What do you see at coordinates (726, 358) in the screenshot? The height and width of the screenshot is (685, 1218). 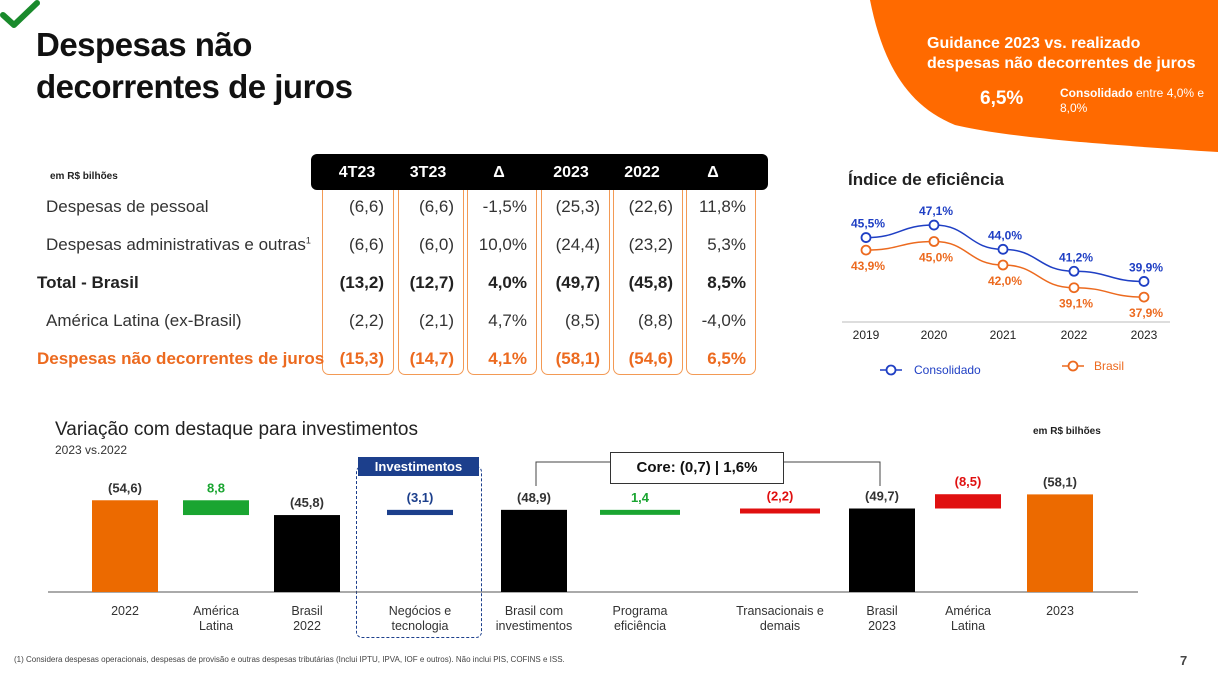 I see `table-cell: 6,5%` at bounding box center [726, 358].